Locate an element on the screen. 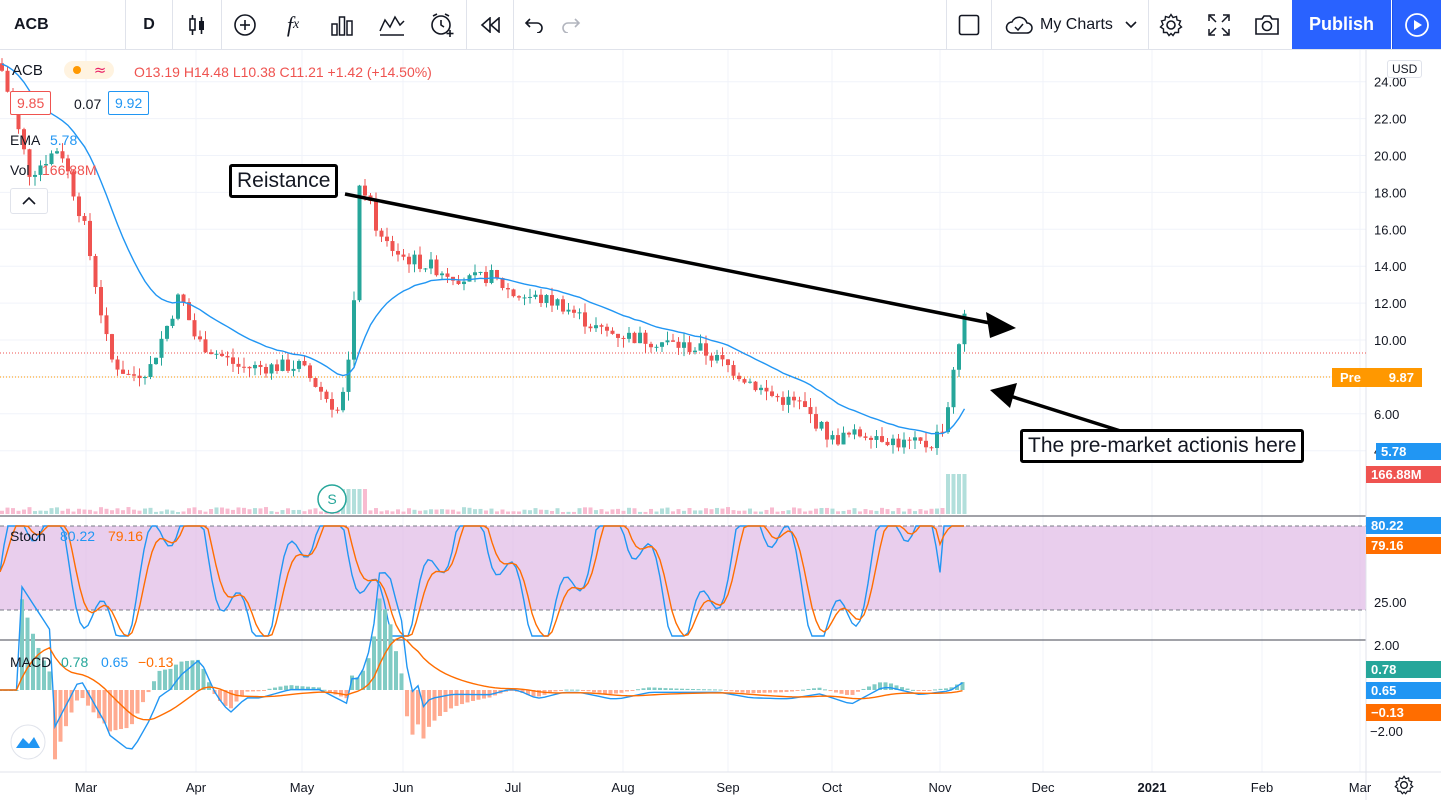 This screenshot has width=1441, height=800. ema-price-tag: 5.78 is located at coordinates (1408, 451).